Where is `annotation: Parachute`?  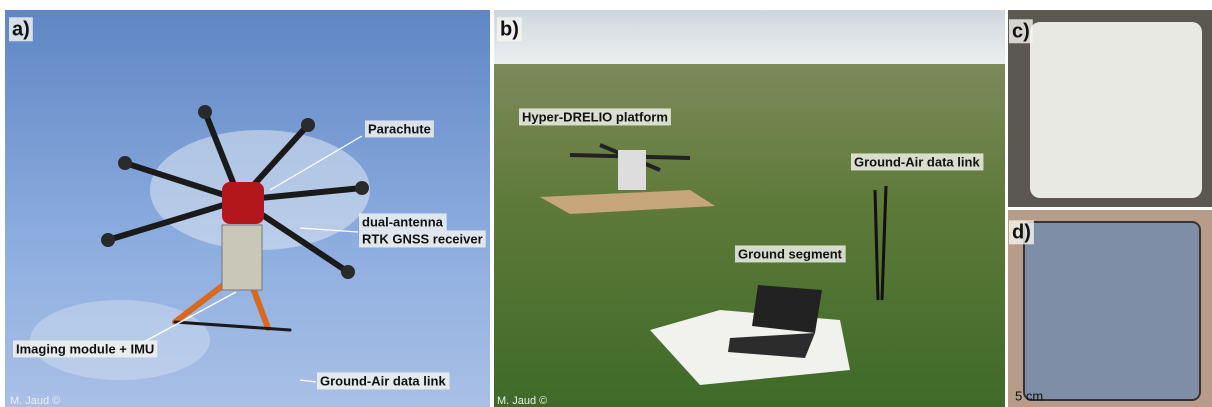 annotation: Parachute is located at coordinates (399, 128).